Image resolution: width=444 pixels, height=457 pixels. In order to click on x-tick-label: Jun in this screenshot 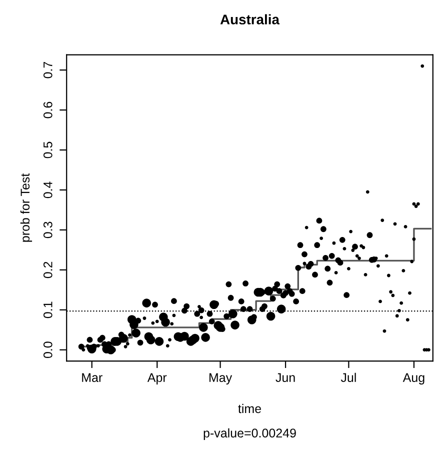, I will do `click(285, 377)`.